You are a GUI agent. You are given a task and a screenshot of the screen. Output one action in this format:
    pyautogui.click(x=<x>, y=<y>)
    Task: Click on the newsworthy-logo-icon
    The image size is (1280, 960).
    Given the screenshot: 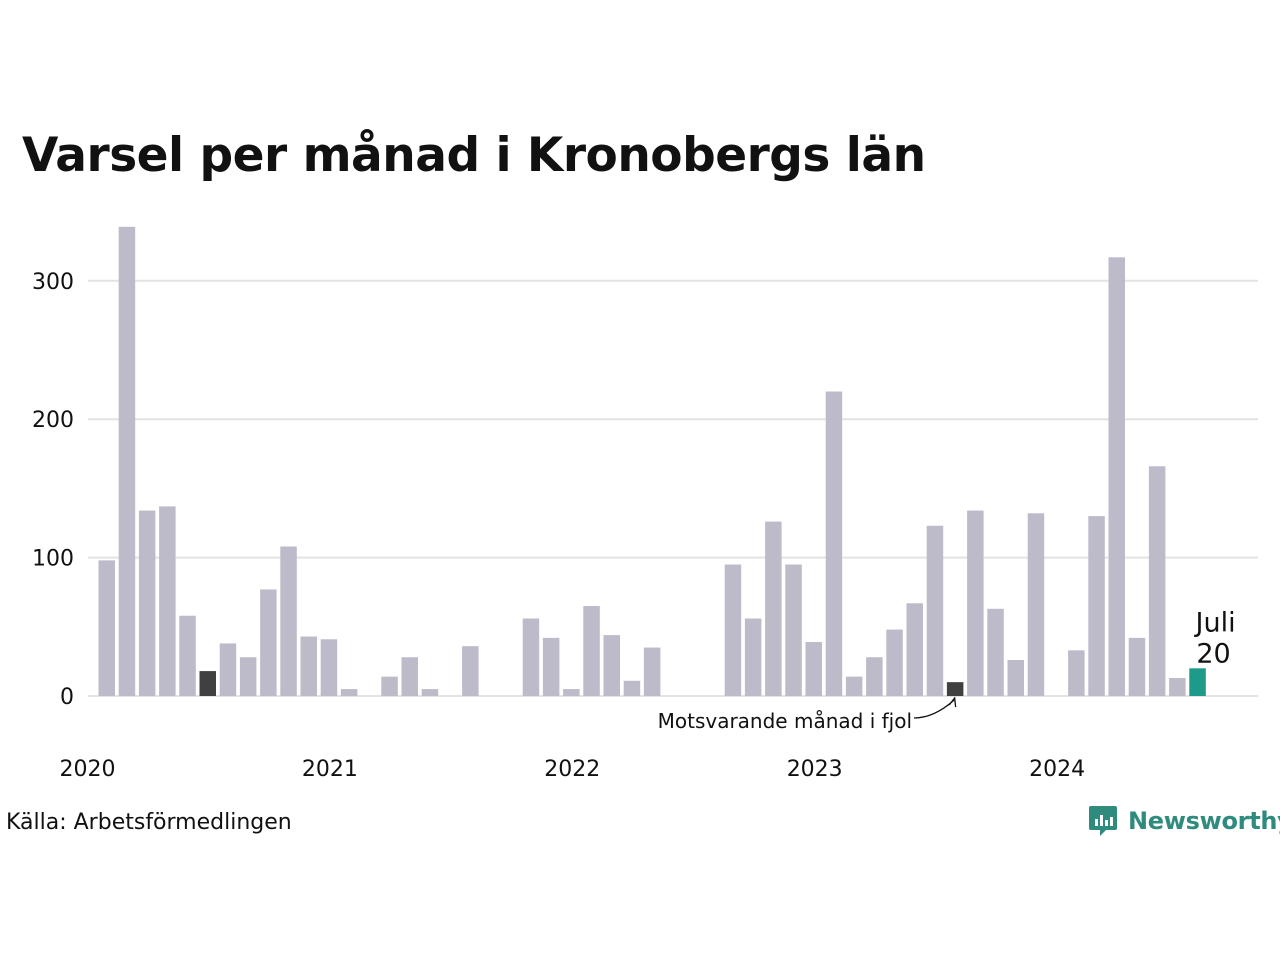 What is the action you would take?
    pyautogui.click(x=1103, y=821)
    